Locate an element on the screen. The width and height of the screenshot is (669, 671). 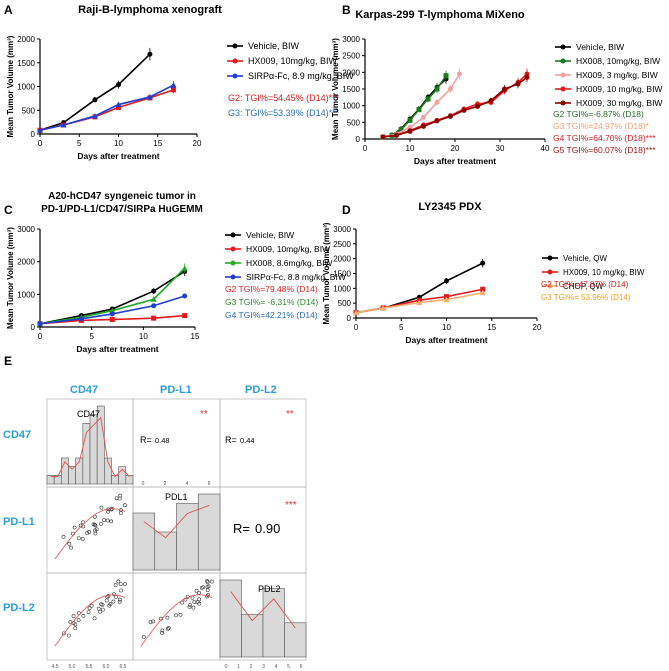
correlation-value: 0.44 is located at coordinates (247, 440).